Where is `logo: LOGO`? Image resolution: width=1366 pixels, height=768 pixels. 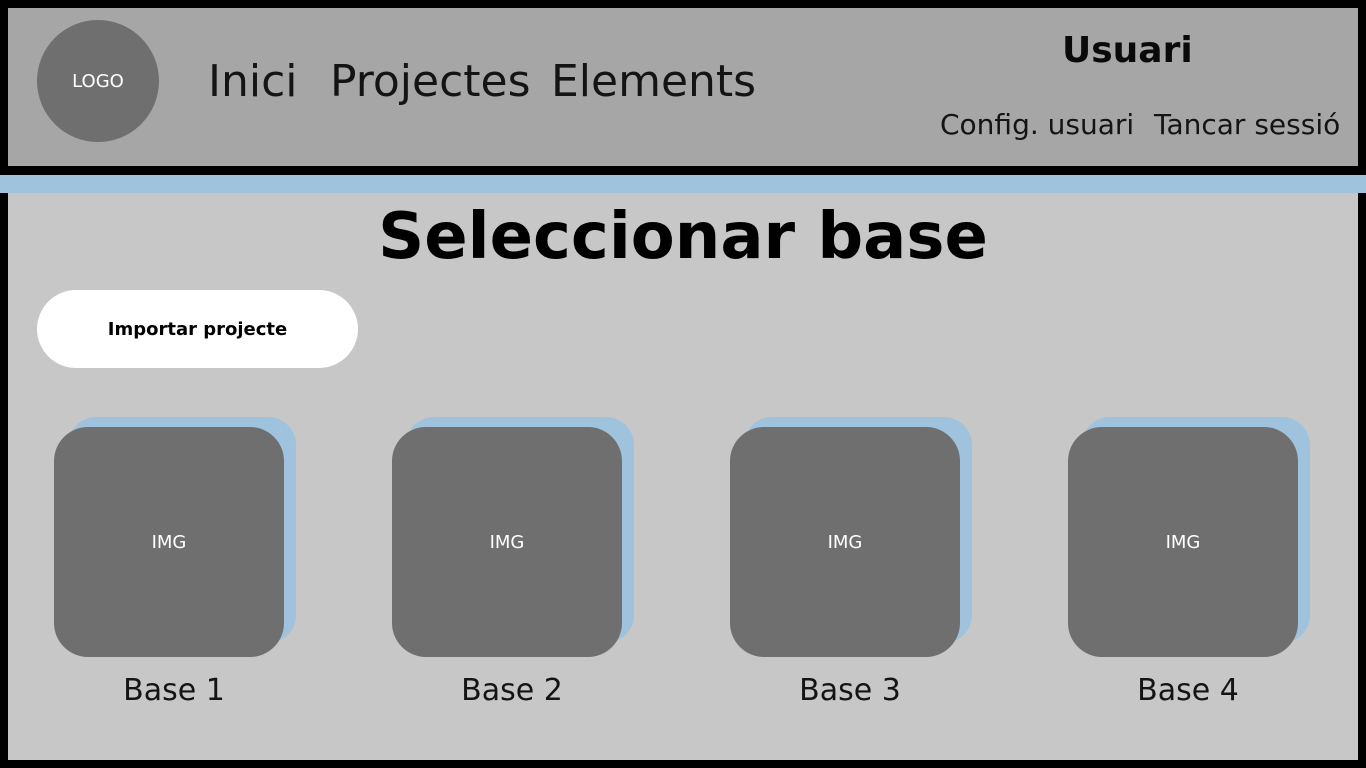
logo: LOGO is located at coordinates (98, 81).